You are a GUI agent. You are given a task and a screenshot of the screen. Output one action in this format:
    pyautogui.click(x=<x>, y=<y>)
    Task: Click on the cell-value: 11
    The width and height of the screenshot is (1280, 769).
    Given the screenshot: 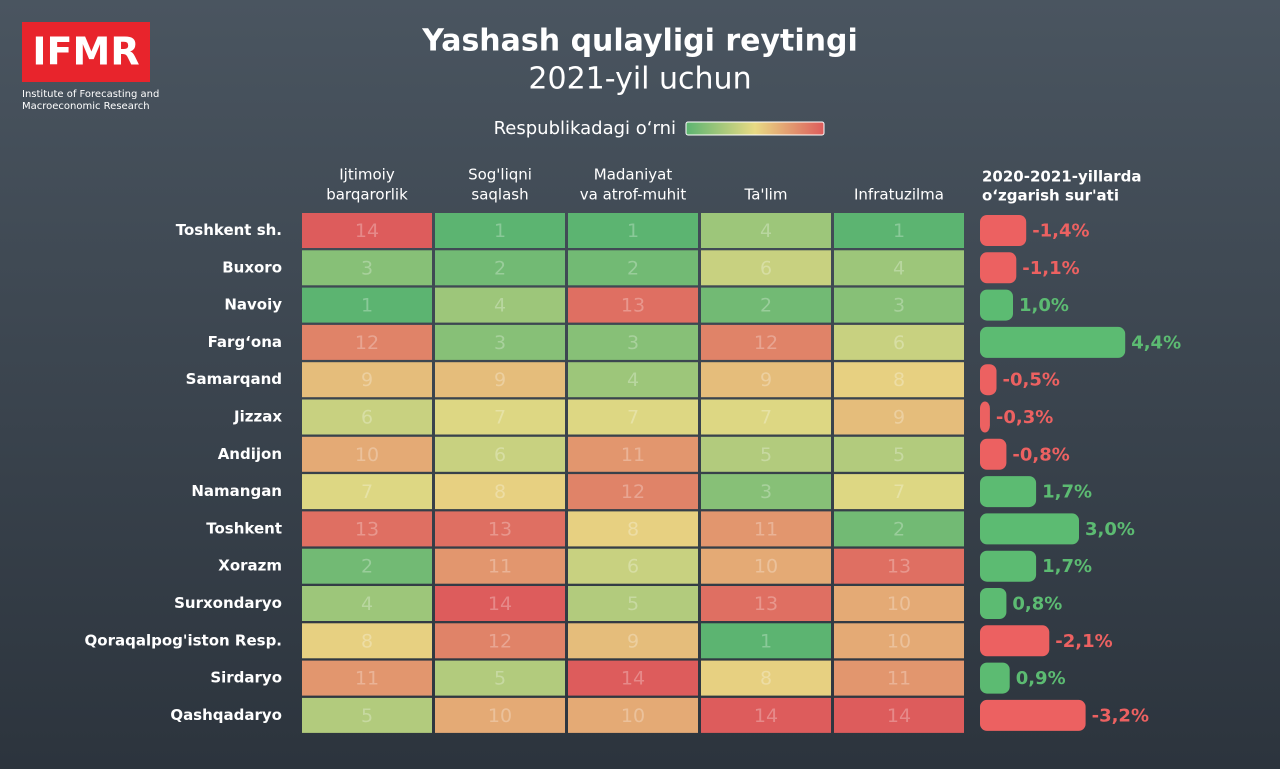 What is the action you would take?
    pyautogui.click(x=899, y=679)
    